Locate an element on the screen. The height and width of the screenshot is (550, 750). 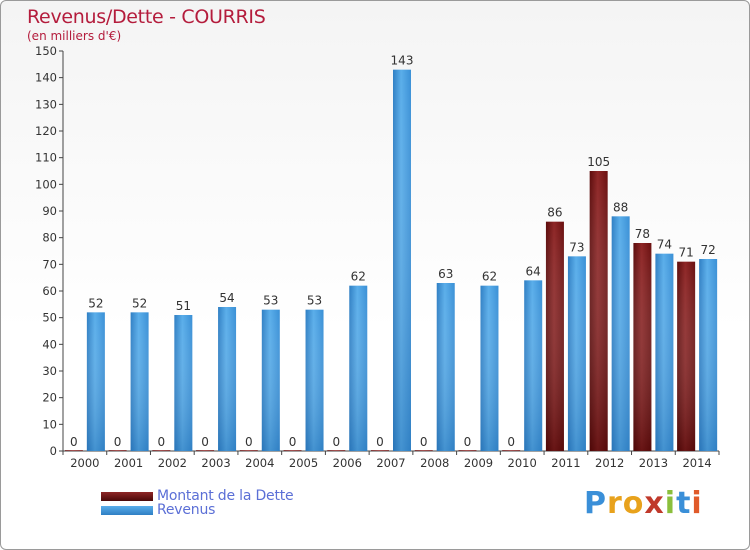
y-tick-label: 0 is located at coordinates (53, 451).